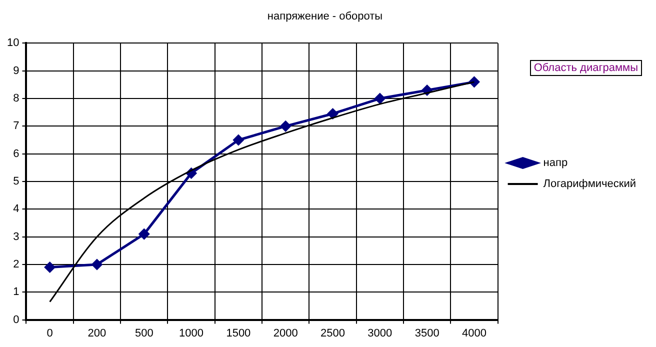 This screenshot has height=347, width=656. What do you see at coordinates (589, 184) in the screenshot?
I see `legend-label: Логарифмический` at bounding box center [589, 184].